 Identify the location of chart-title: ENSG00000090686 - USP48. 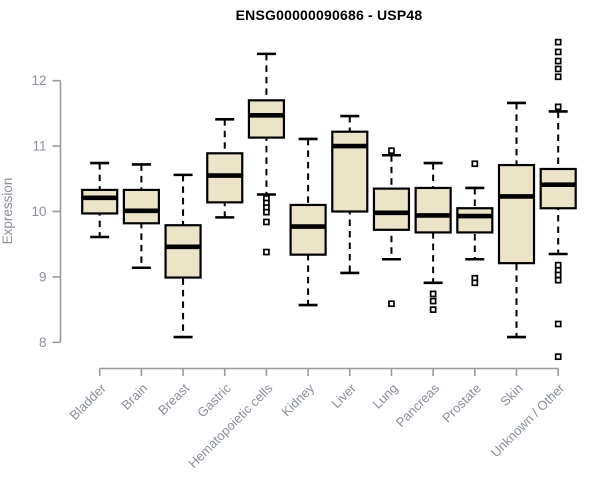
(329, 15).